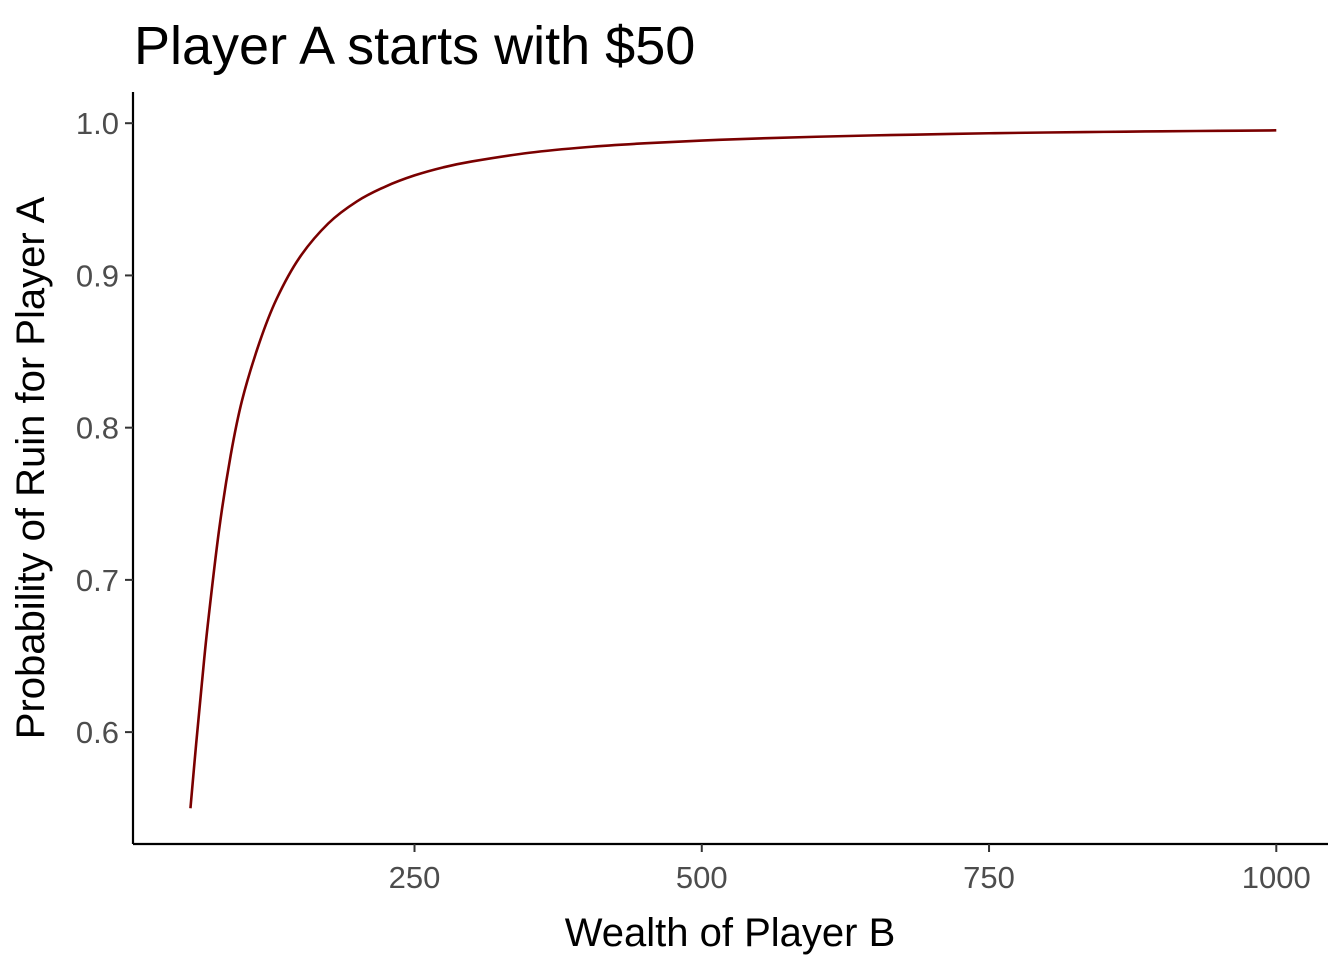 The height and width of the screenshot is (960, 1344). I want to click on x-axis-title: Wealth of Player B, so click(730, 933).